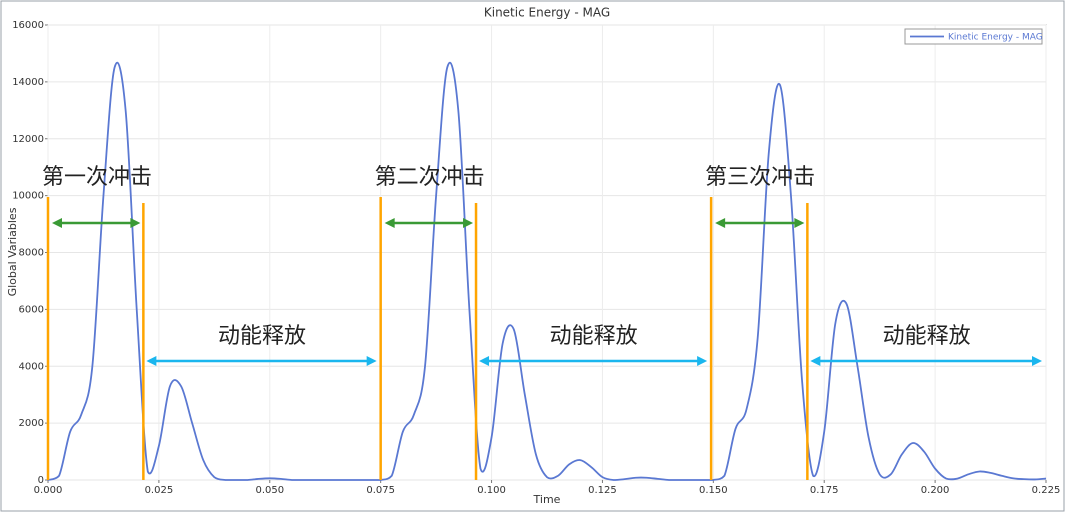  What do you see at coordinates (97, 177) in the screenshot?
I see `phase-label: 第一次冲击` at bounding box center [97, 177].